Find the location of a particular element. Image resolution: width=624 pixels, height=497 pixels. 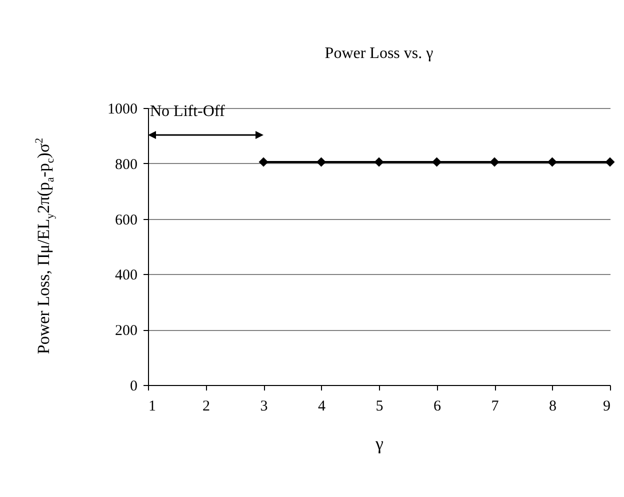

x-tick-label: 9 is located at coordinates (606, 406).